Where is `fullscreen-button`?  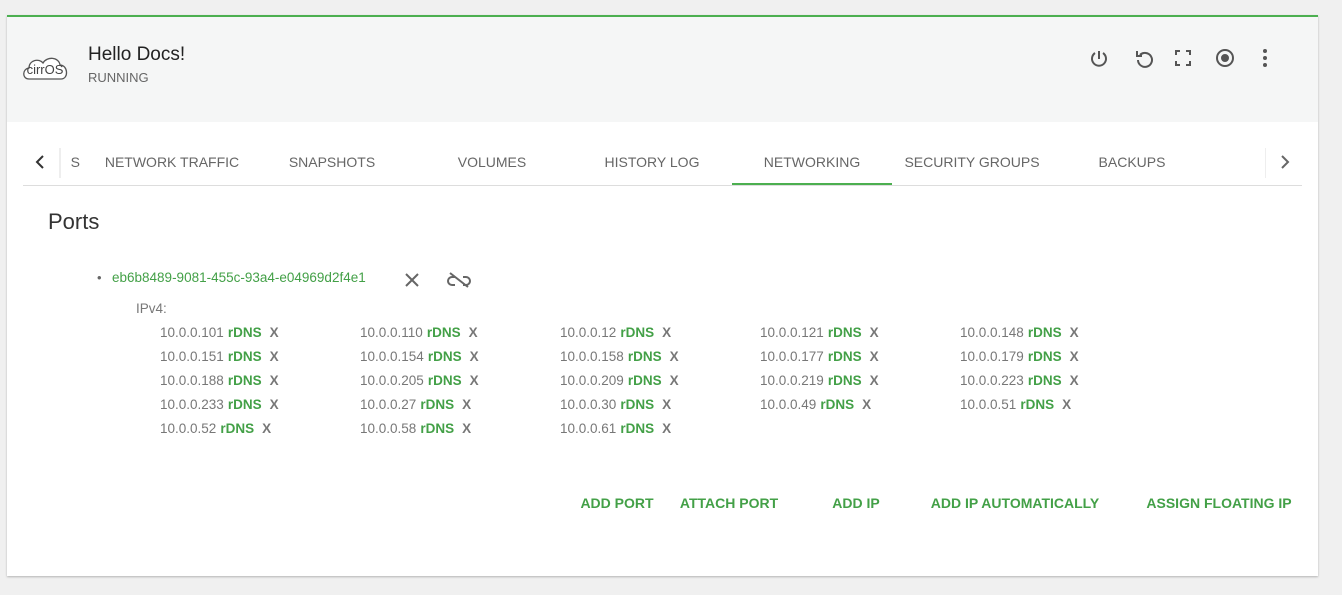 fullscreen-button is located at coordinates (1183, 58).